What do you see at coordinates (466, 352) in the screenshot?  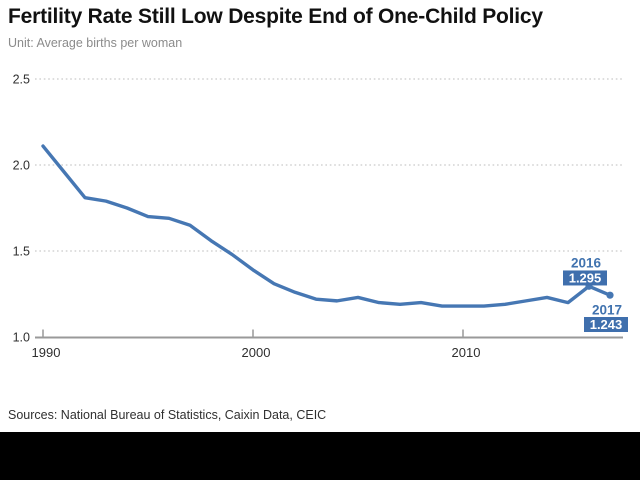 I see `x-tick-label: 2010` at bounding box center [466, 352].